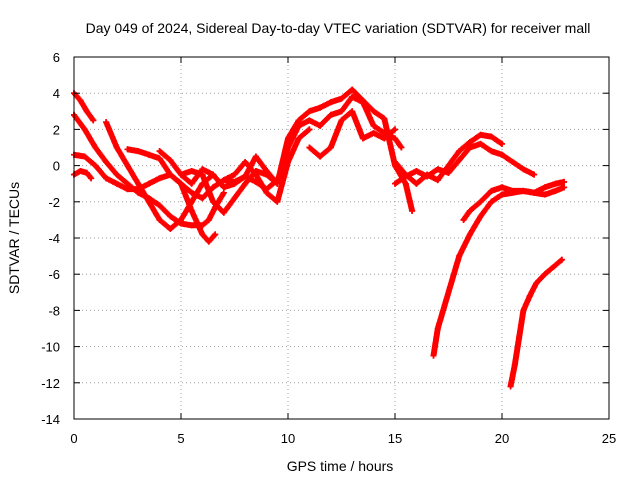  What do you see at coordinates (288, 438) in the screenshot?
I see `x-tick-label: 10` at bounding box center [288, 438].